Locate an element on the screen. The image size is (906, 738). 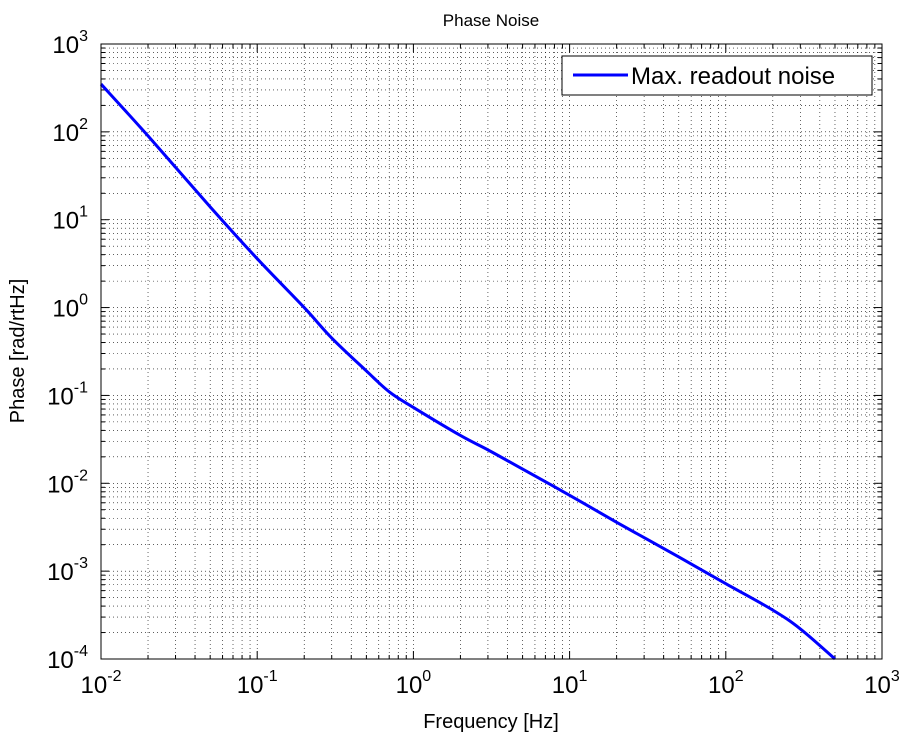
y-tick-label: 10¹ is located at coordinates (70, 219).